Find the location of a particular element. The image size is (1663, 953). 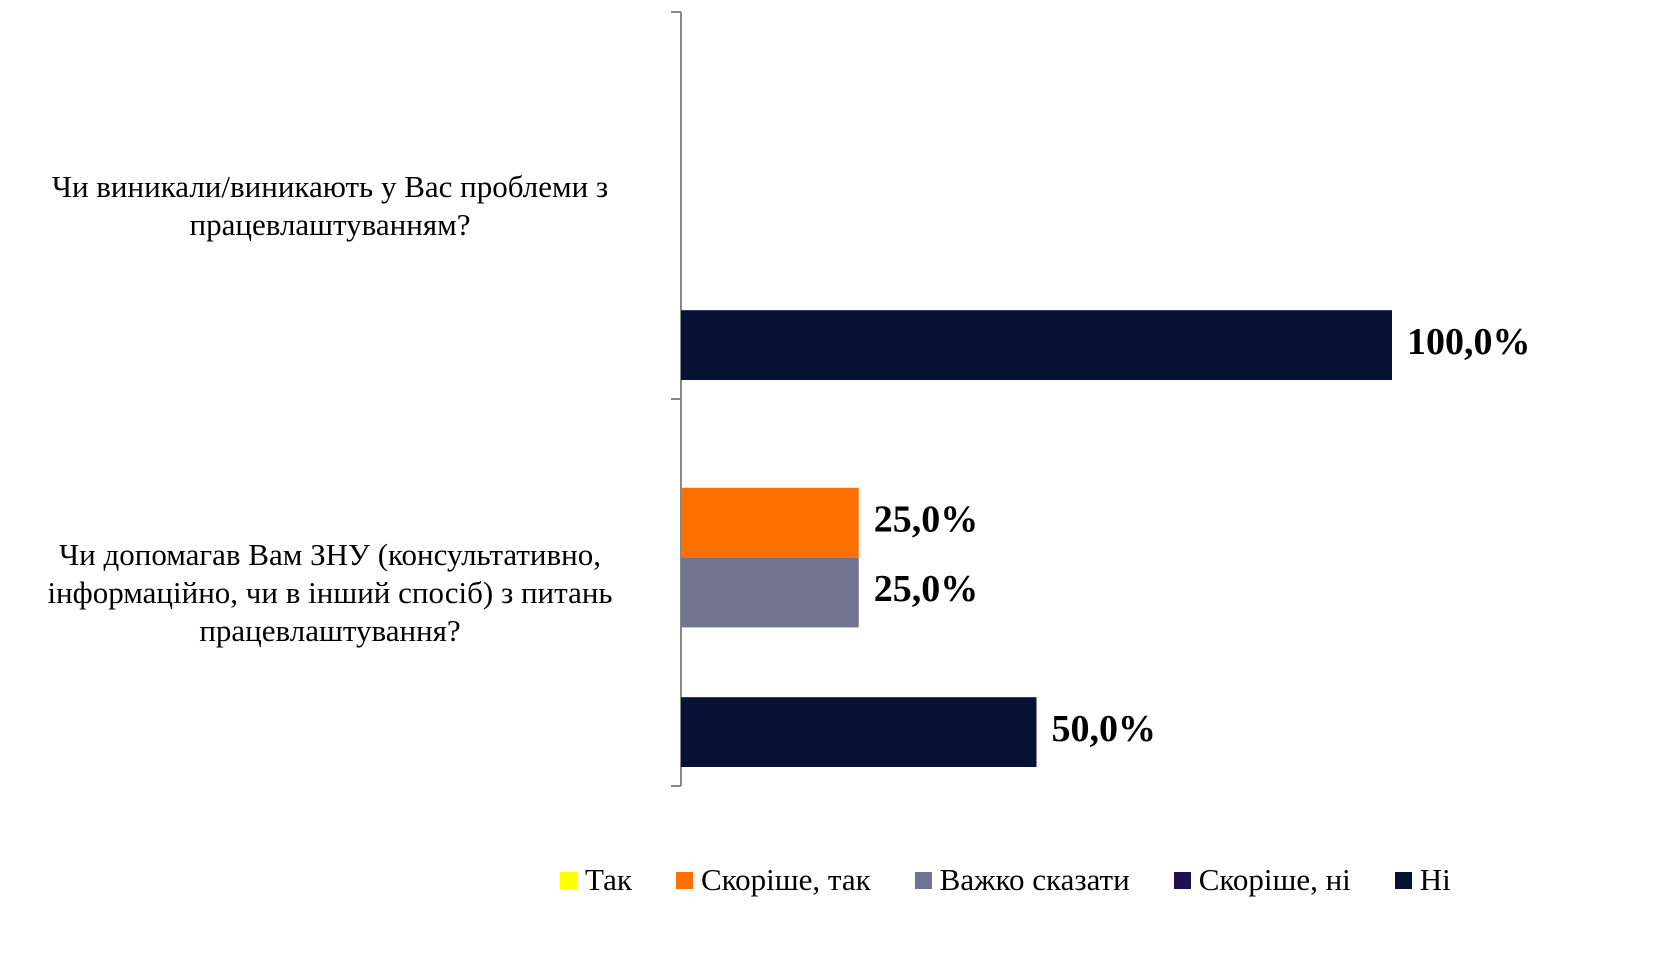

value-label: 50,0% is located at coordinates (1104, 729).